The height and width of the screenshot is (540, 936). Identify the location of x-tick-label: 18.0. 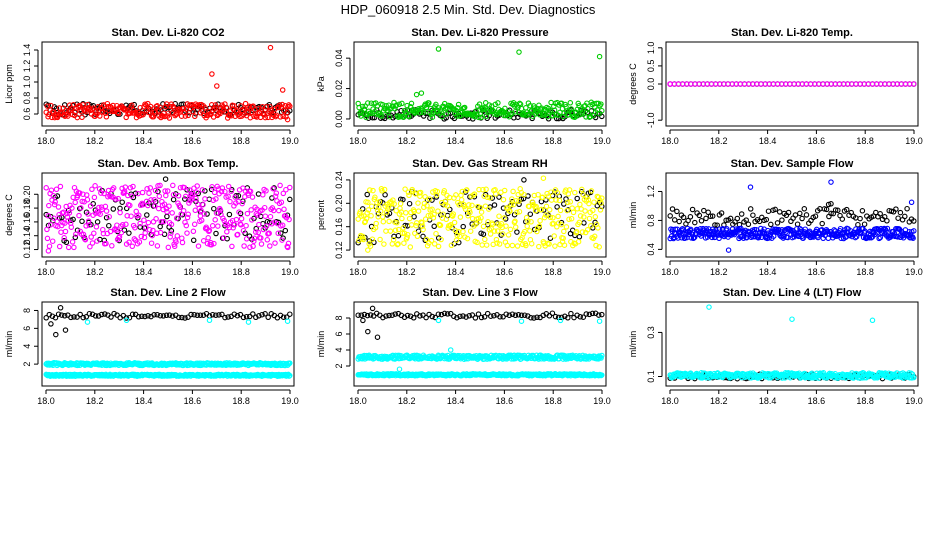
(358, 141).